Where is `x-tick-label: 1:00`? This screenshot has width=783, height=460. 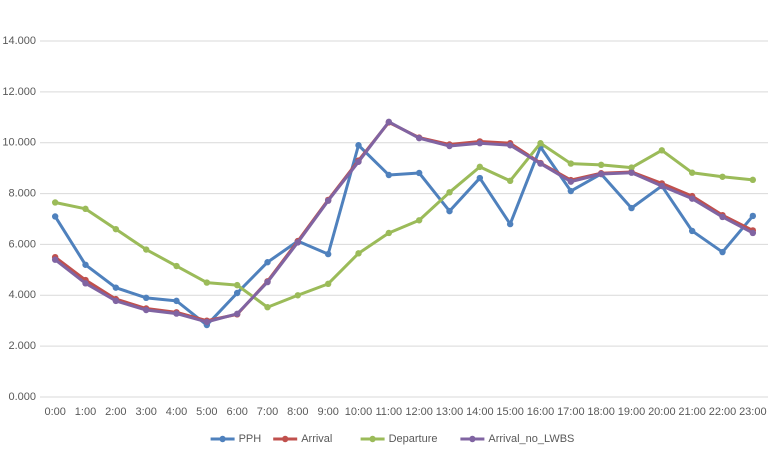
x-tick-label: 1:00 is located at coordinates (85, 412).